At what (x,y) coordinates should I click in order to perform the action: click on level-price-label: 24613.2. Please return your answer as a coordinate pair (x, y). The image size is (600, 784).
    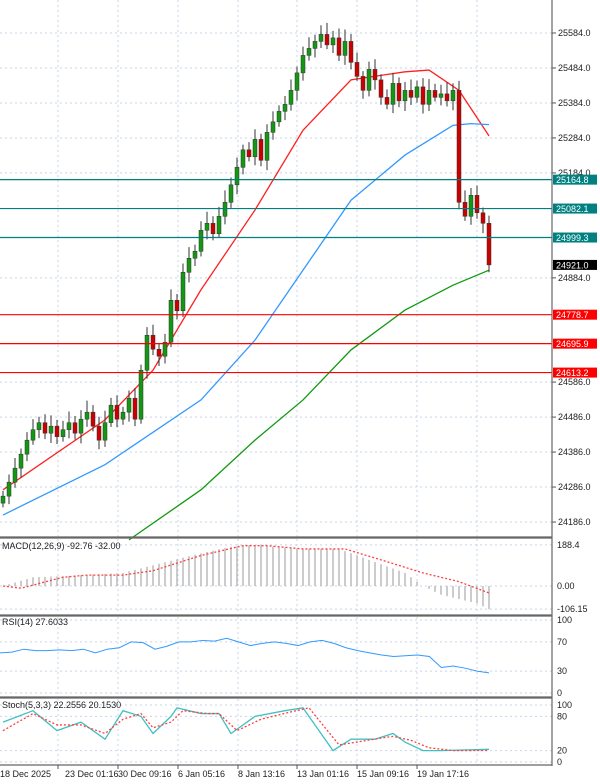
    Looking at the image, I should click on (572, 373).